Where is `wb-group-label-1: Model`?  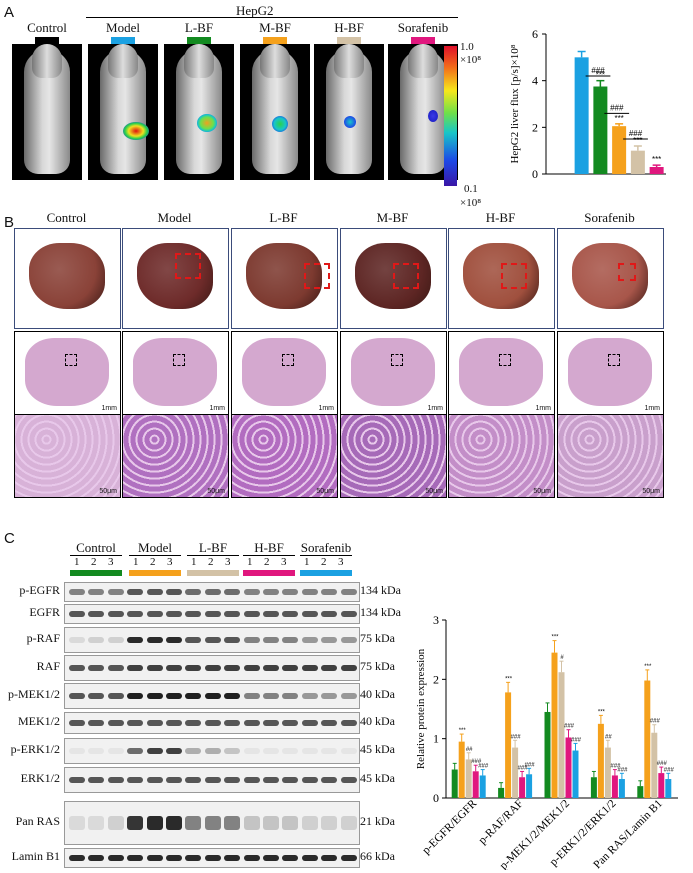
wb-group-label-1: Model is located at coordinates (155, 547).